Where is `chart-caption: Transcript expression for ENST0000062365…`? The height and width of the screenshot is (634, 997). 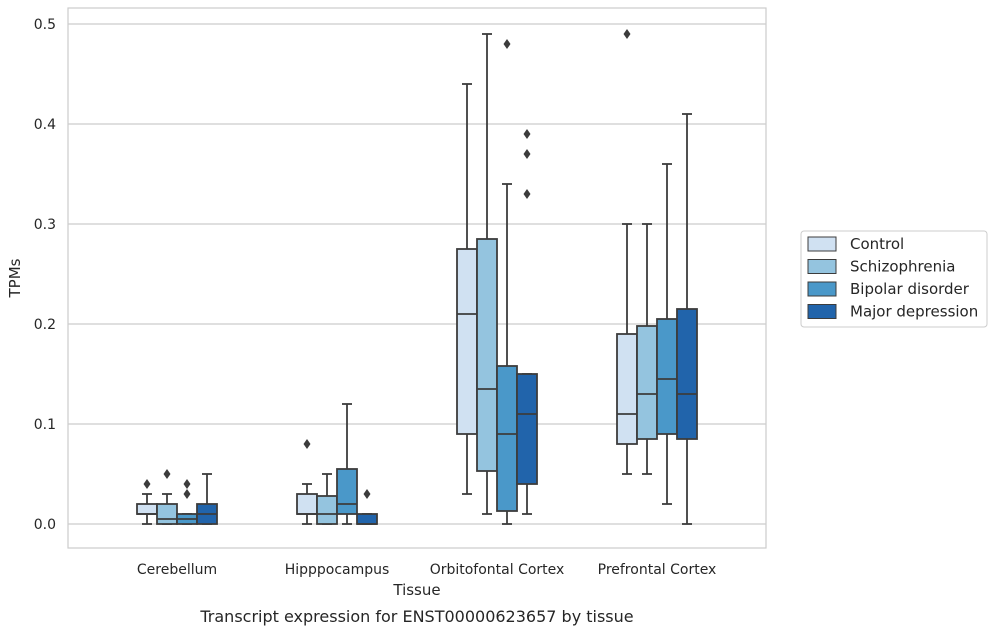
chart-caption: Transcript expression for ENST0000062365… is located at coordinates (416, 616).